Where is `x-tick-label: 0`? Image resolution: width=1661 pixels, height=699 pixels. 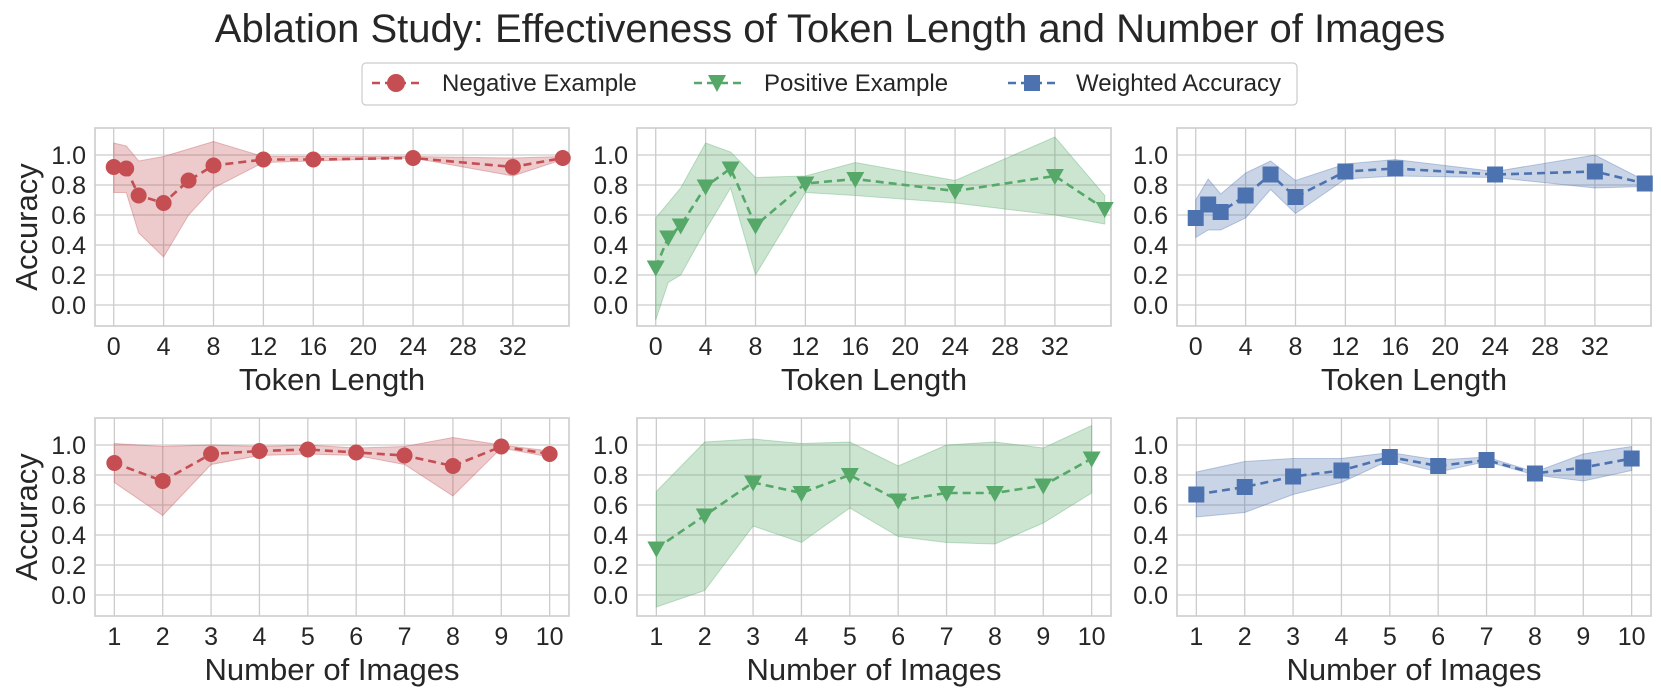
x-tick-label: 0 is located at coordinates (656, 347).